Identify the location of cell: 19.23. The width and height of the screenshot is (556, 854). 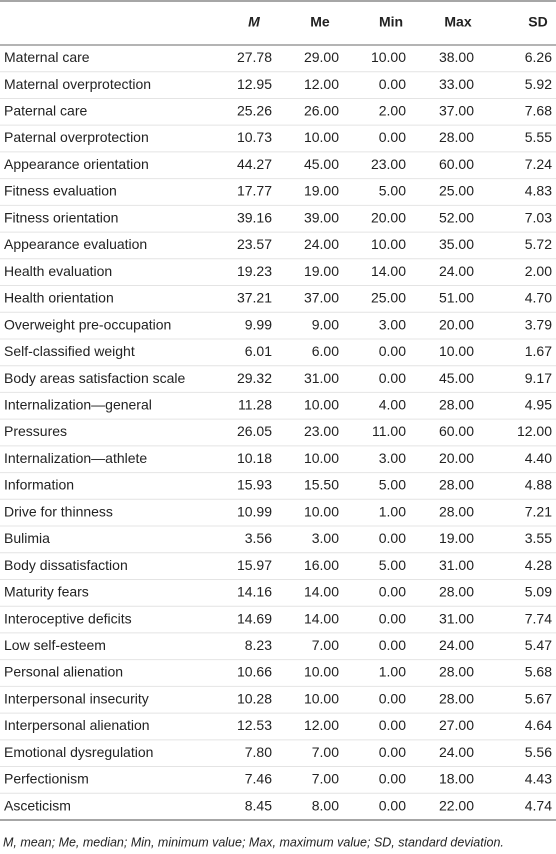
(254, 271).